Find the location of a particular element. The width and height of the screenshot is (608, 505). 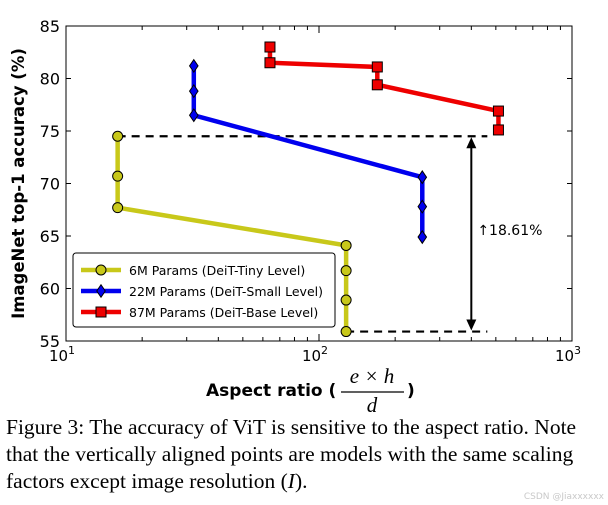

y-tick-label: 80 is located at coordinates (50, 79).